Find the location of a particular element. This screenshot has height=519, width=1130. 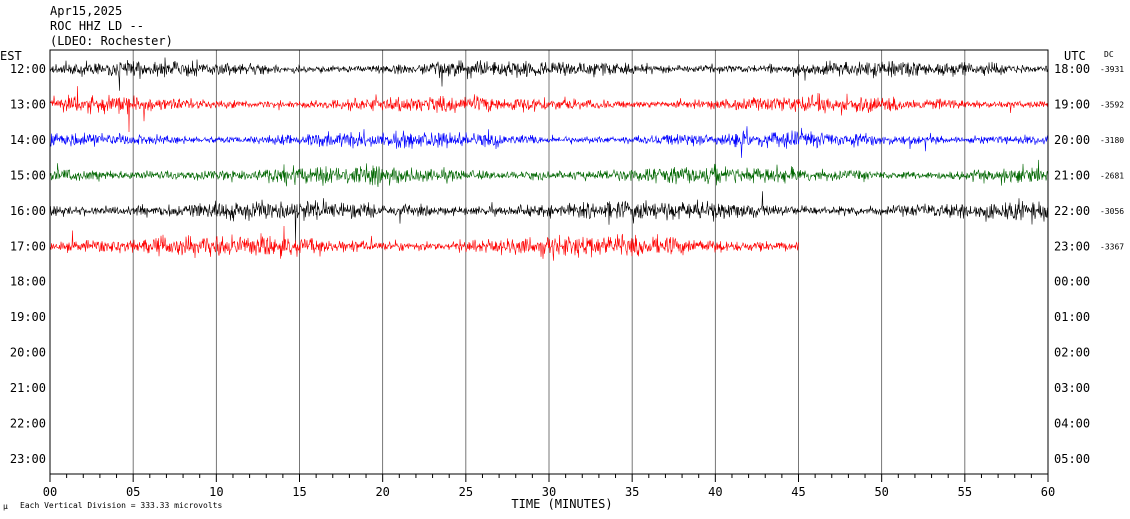

est-hour-label: 17:00 is located at coordinates (28, 246).